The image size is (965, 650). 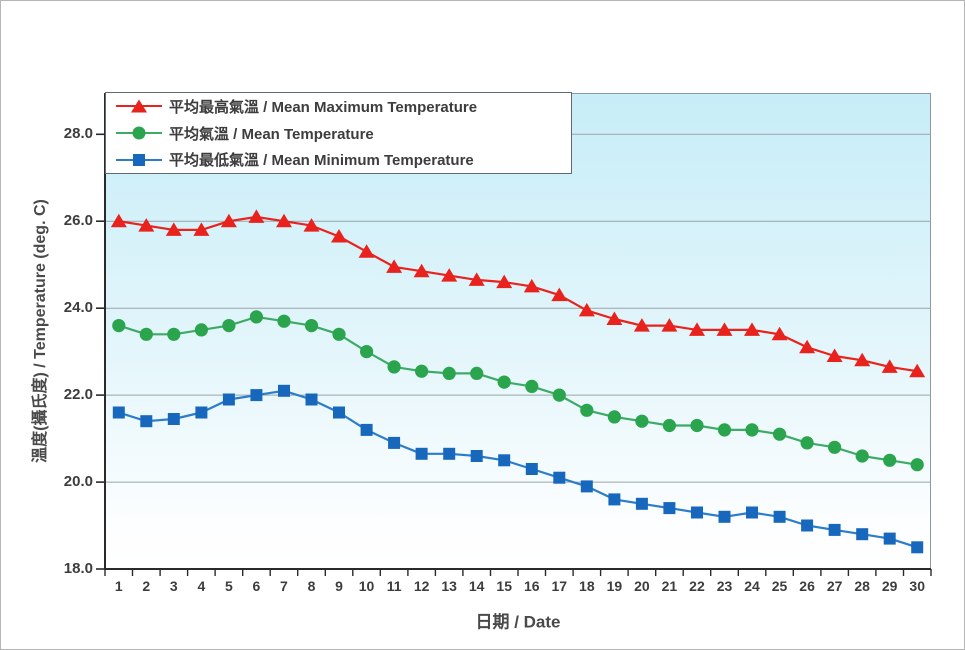 I want to click on x-tick-label: 26, so click(x=807, y=586).